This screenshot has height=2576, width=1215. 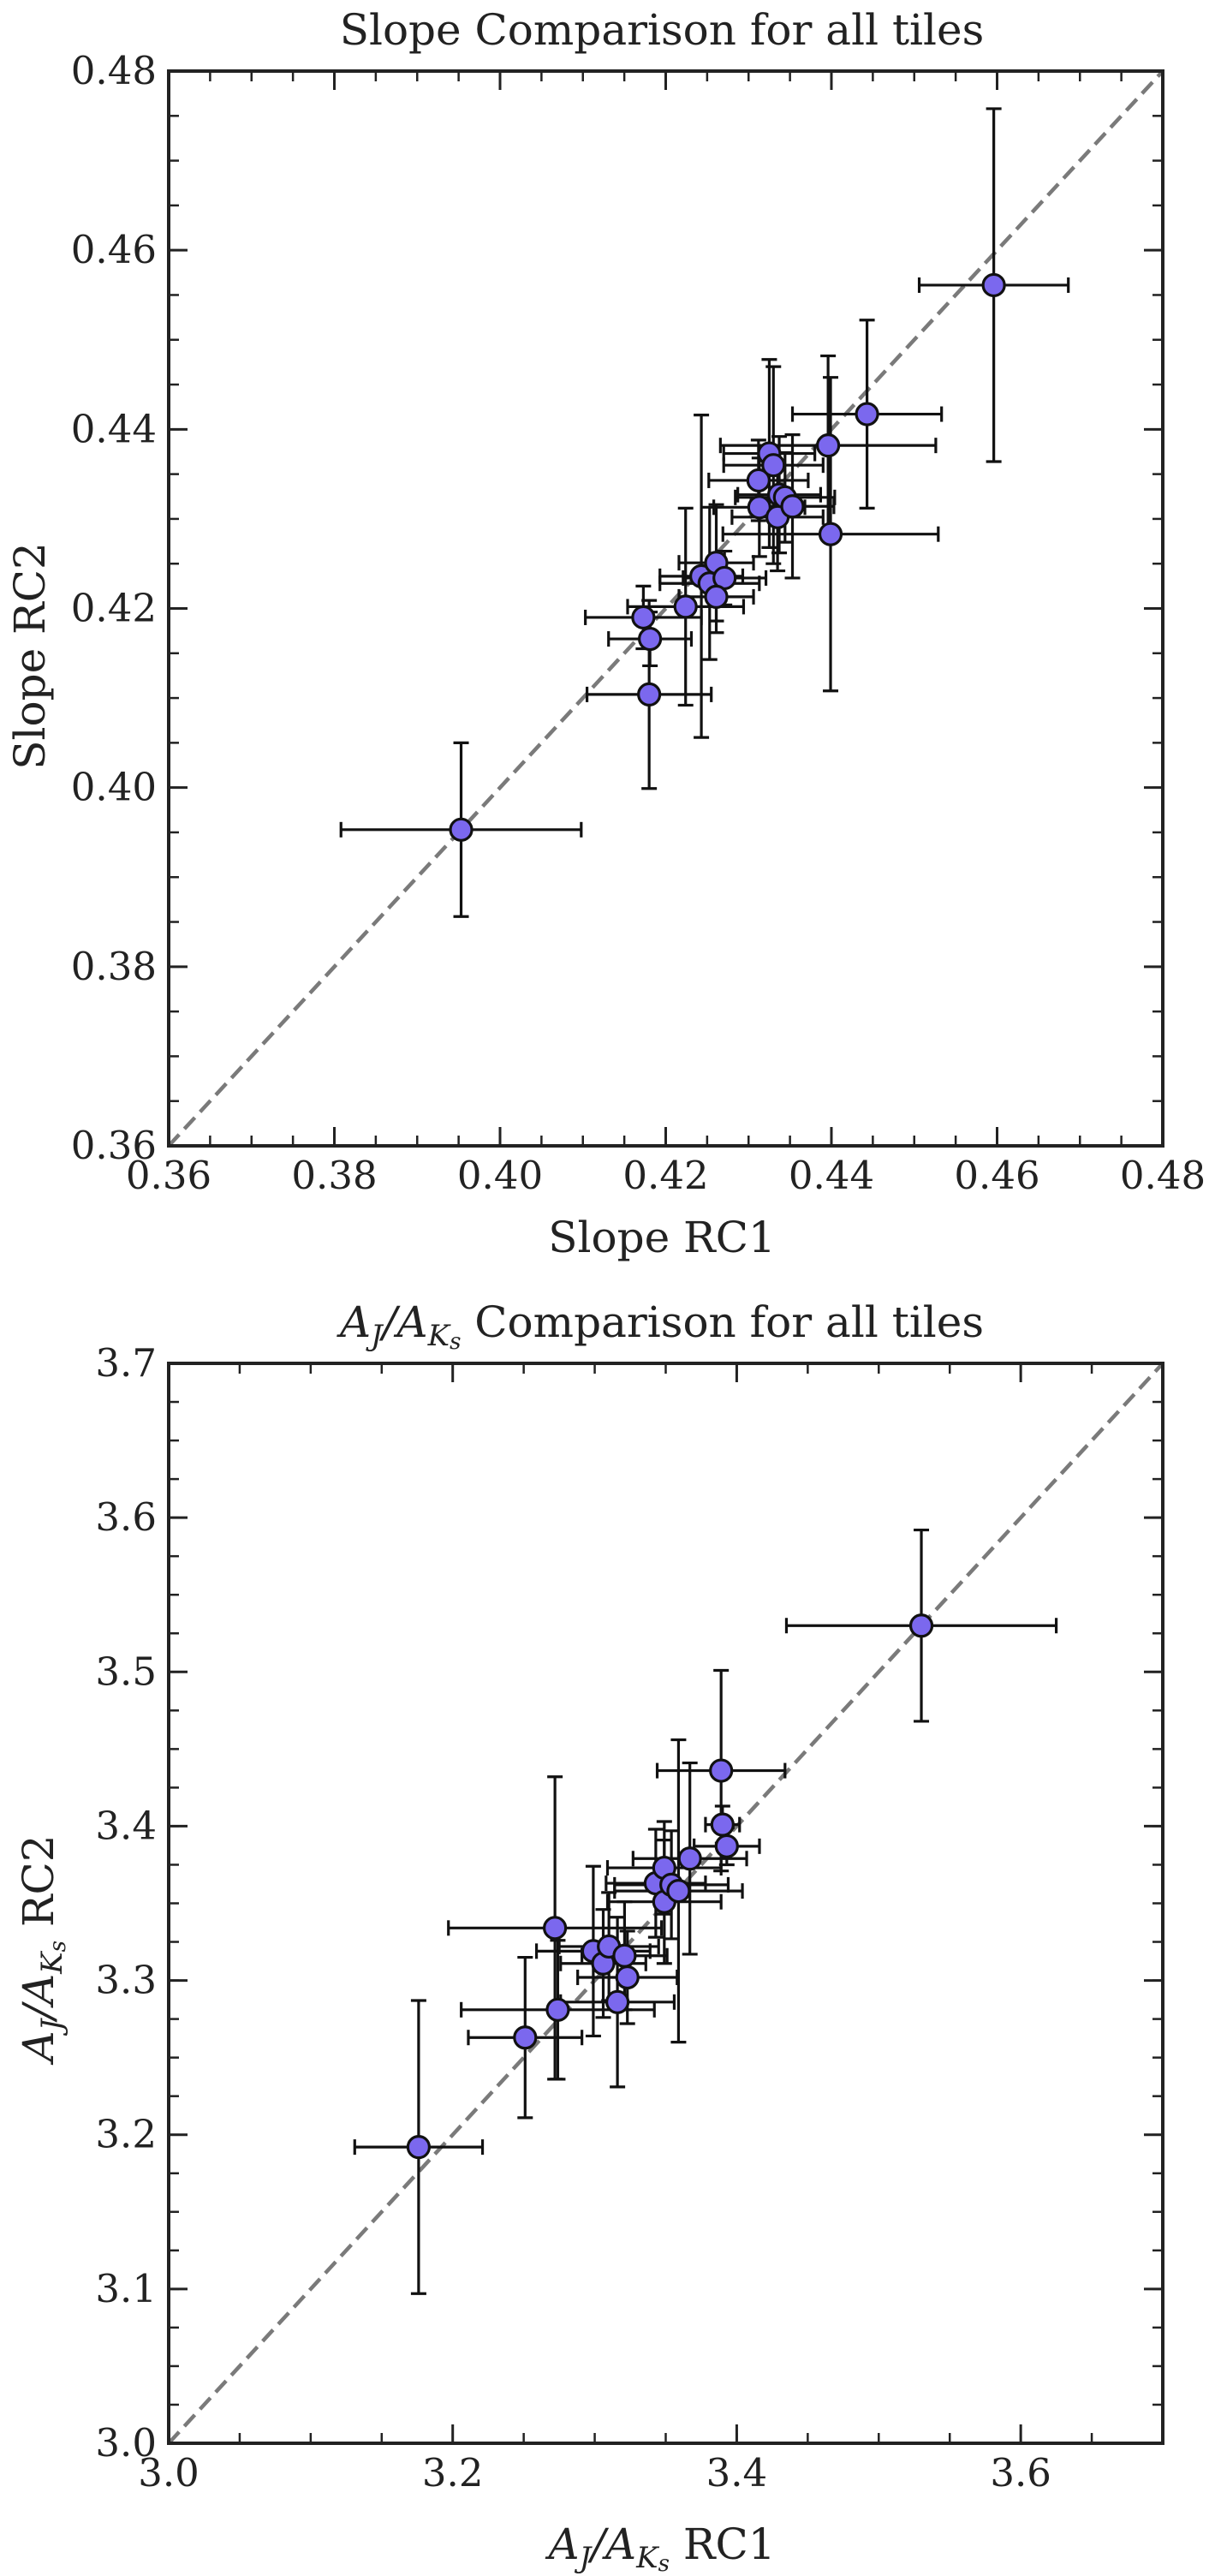 I want to click on slope-y-tick-label: 0.38, so click(x=114, y=967).